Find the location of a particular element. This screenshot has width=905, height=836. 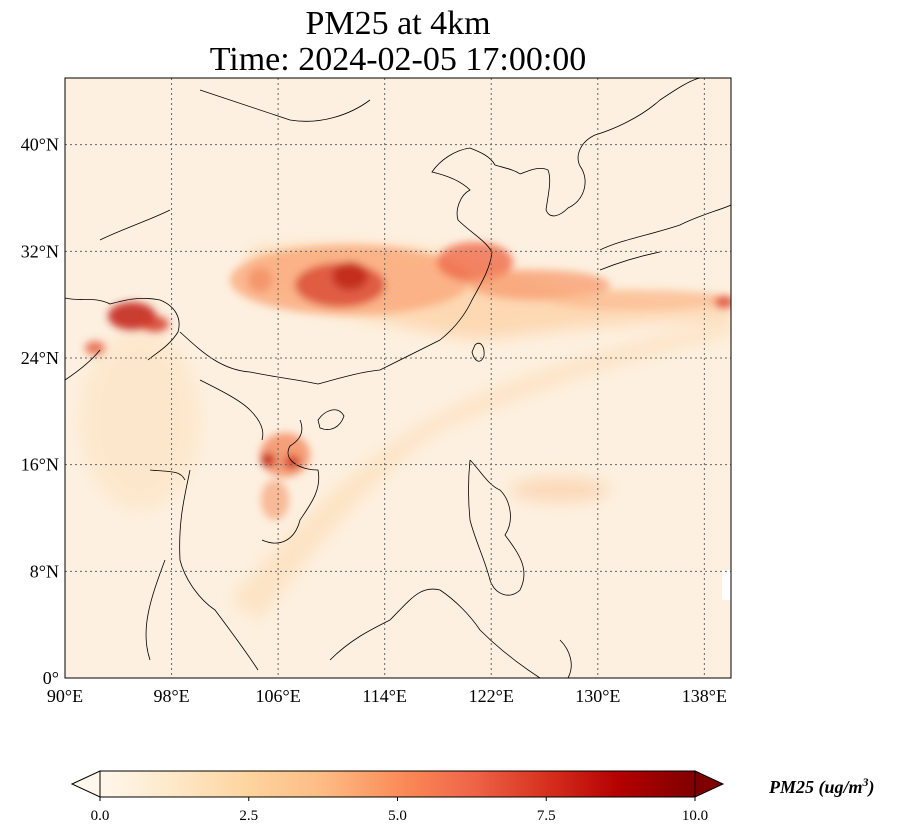

colorbar-ticks: 0.0 2.5 5.0 7.5 10.0 is located at coordinates (399, 810).